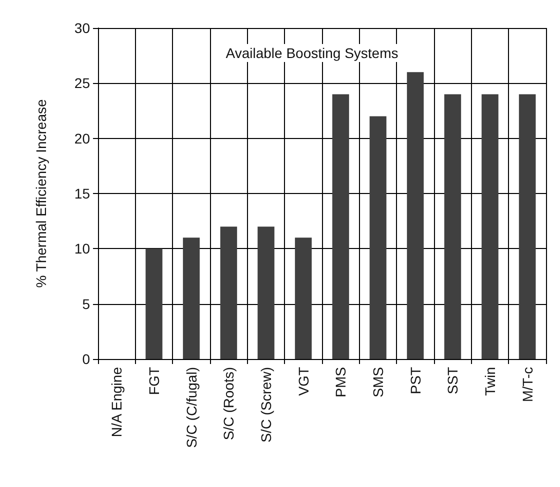 The height and width of the screenshot is (487, 560). I want to click on y-tick-label: 25, so click(82, 83).